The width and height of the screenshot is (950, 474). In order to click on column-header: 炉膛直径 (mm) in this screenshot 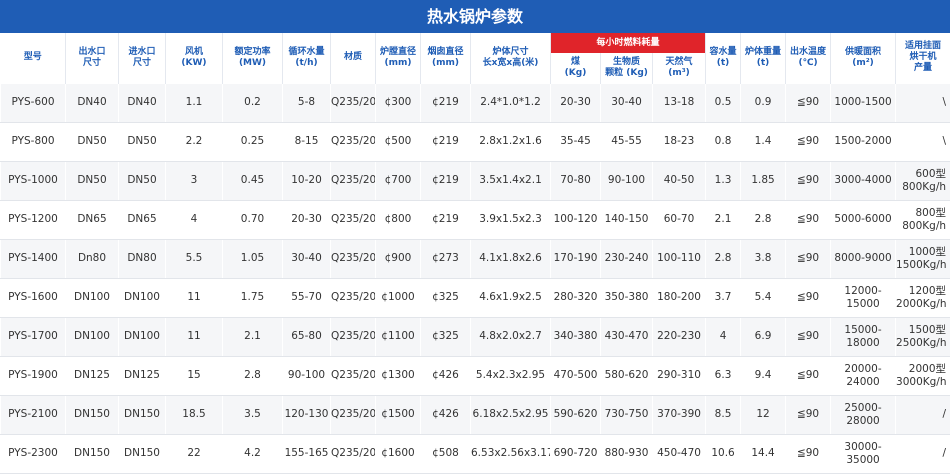, I will do `click(398, 58)`.